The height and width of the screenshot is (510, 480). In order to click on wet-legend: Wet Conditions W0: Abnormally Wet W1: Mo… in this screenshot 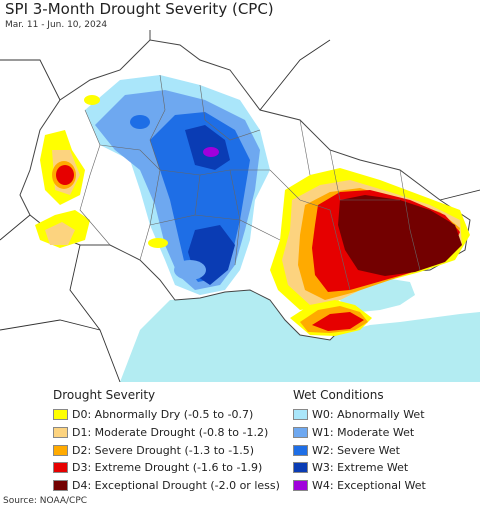, I will do `click(359, 441)`.